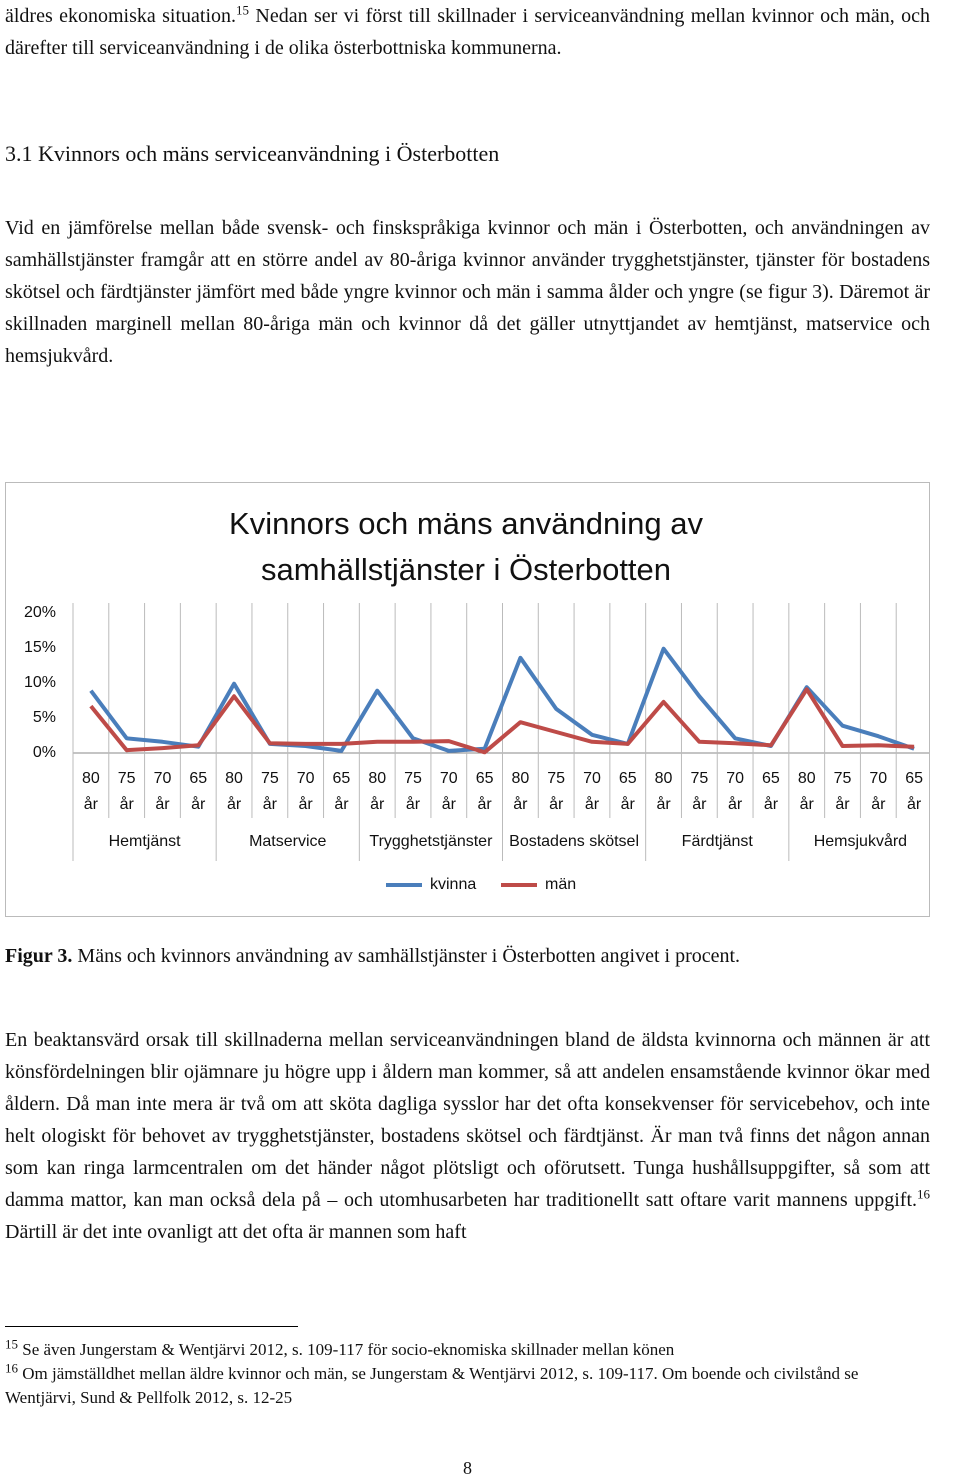 The height and width of the screenshot is (1484, 960). I want to click on footnote-ref: 16, so click(923, 1194).